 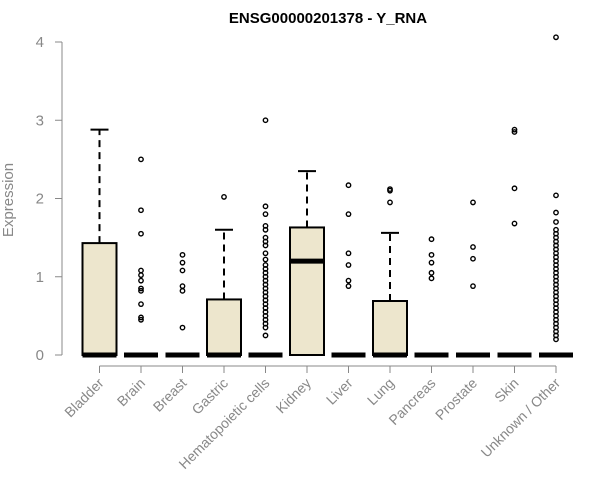 What do you see at coordinates (521, 418) in the screenshot?
I see `x-tick-label: Unknown / Other` at bounding box center [521, 418].